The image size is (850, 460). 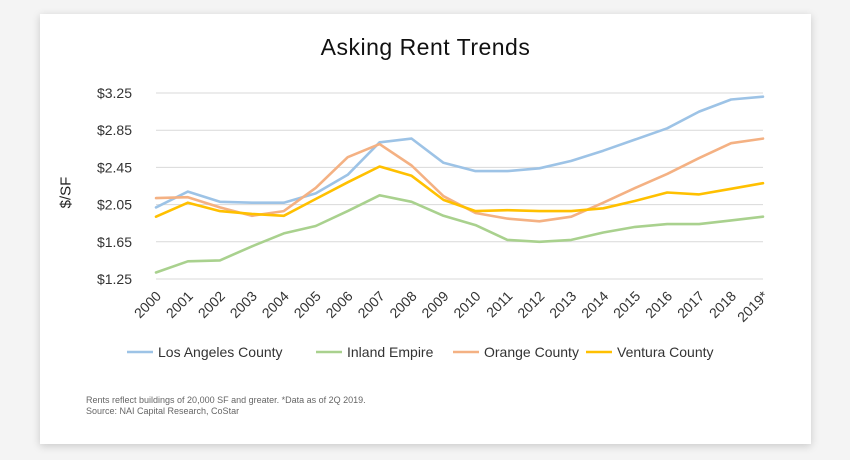 I want to click on x-tick-label: 2016, so click(x=658, y=304).